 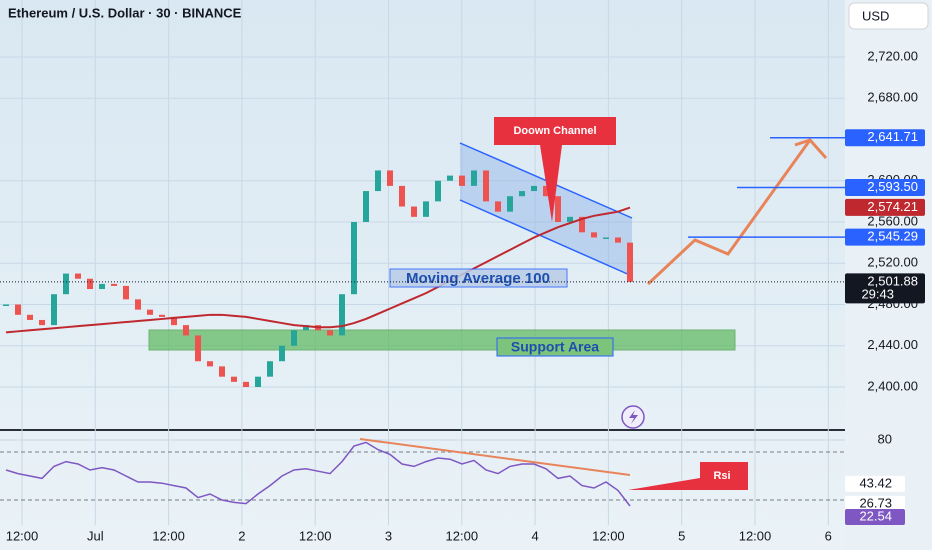 I want to click on rsi-callout, so click(x=688, y=476).